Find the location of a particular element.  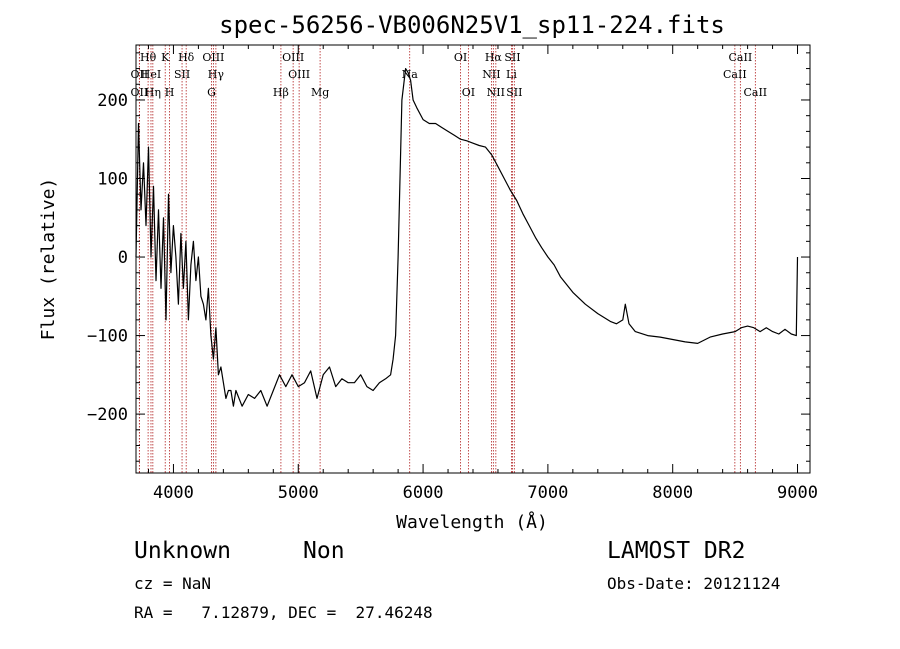

x-tick-label-9000: 9000 is located at coordinates (797, 493).